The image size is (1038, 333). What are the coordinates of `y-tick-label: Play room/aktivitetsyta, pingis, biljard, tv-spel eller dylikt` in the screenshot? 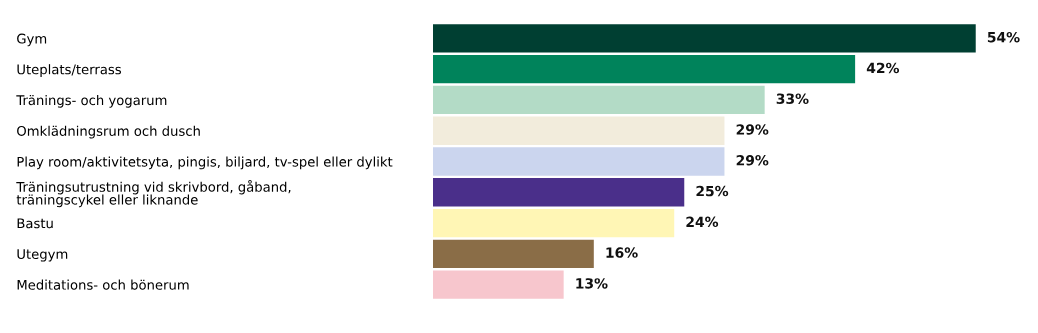 It's located at (205, 163).